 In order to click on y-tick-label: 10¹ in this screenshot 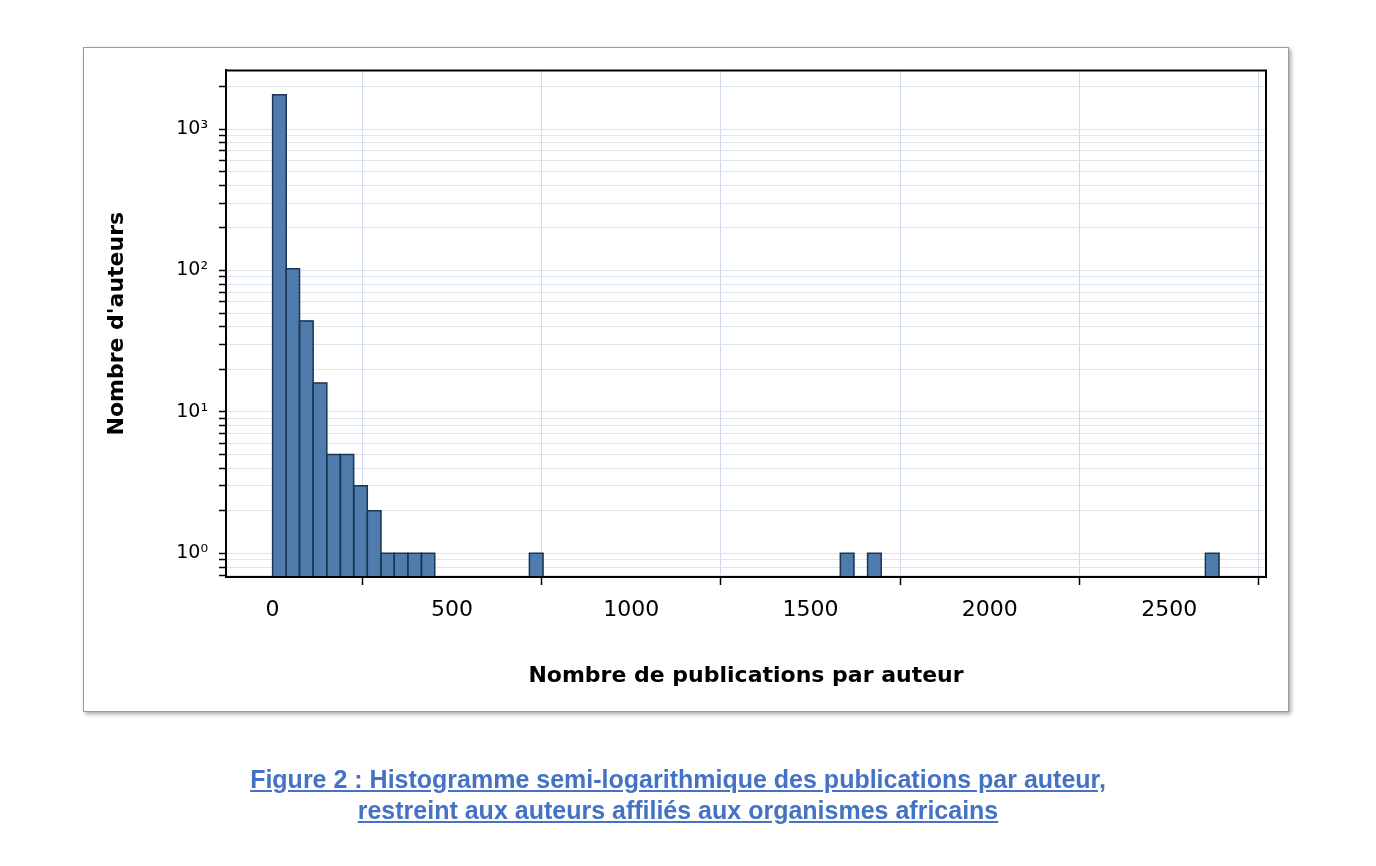, I will do `click(192, 409)`.